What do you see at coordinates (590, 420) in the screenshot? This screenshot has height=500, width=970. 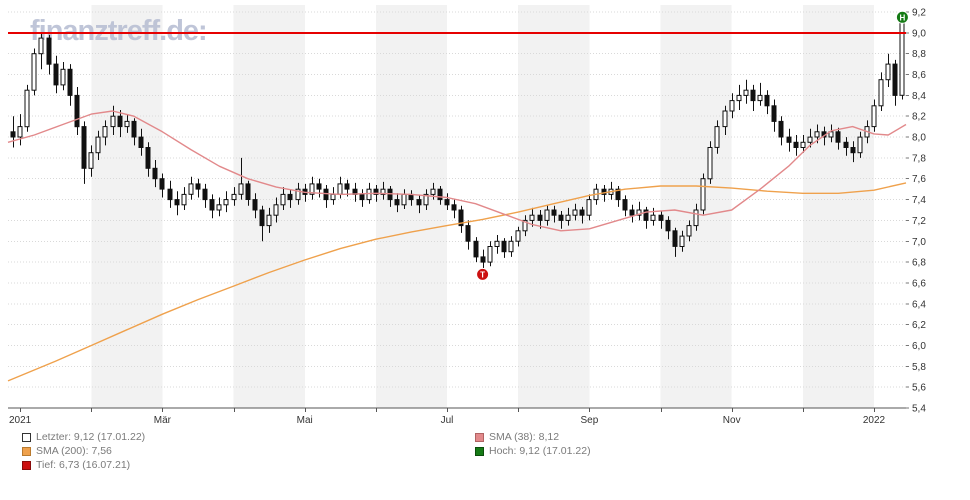 I see `svg-text: Sep` at bounding box center [590, 420].